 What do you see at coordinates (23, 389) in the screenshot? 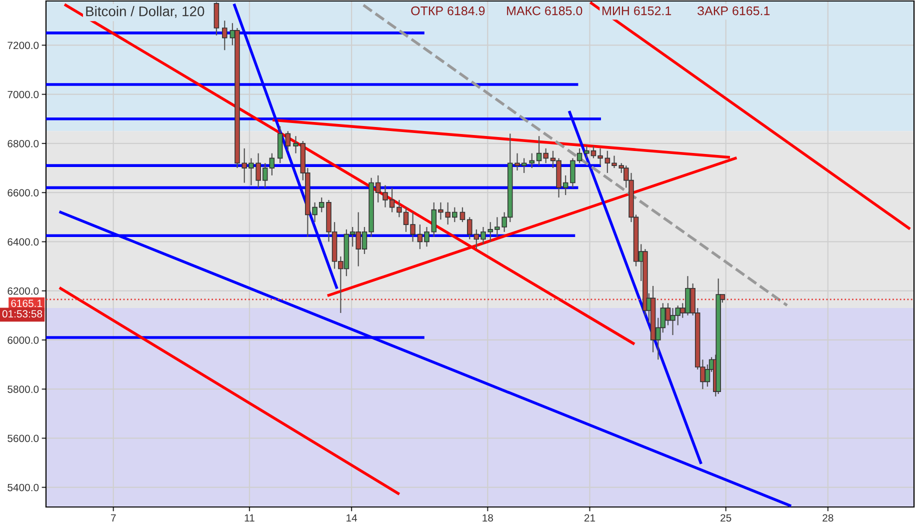
I see `y-tick-label: 5800.0` at bounding box center [23, 389].